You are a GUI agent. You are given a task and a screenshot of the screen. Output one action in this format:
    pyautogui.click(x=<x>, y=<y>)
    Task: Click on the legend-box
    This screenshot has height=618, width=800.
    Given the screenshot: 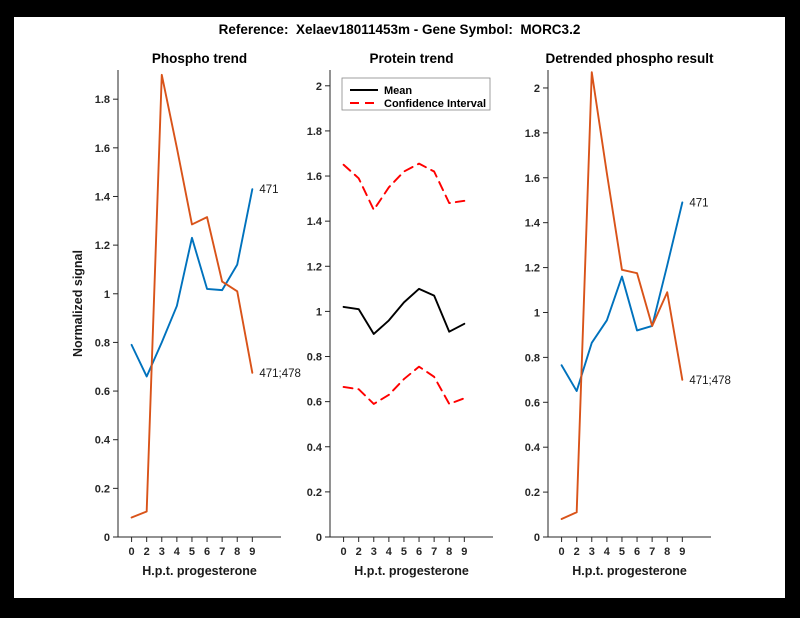 What is the action you would take?
    pyautogui.click(x=416, y=94)
    